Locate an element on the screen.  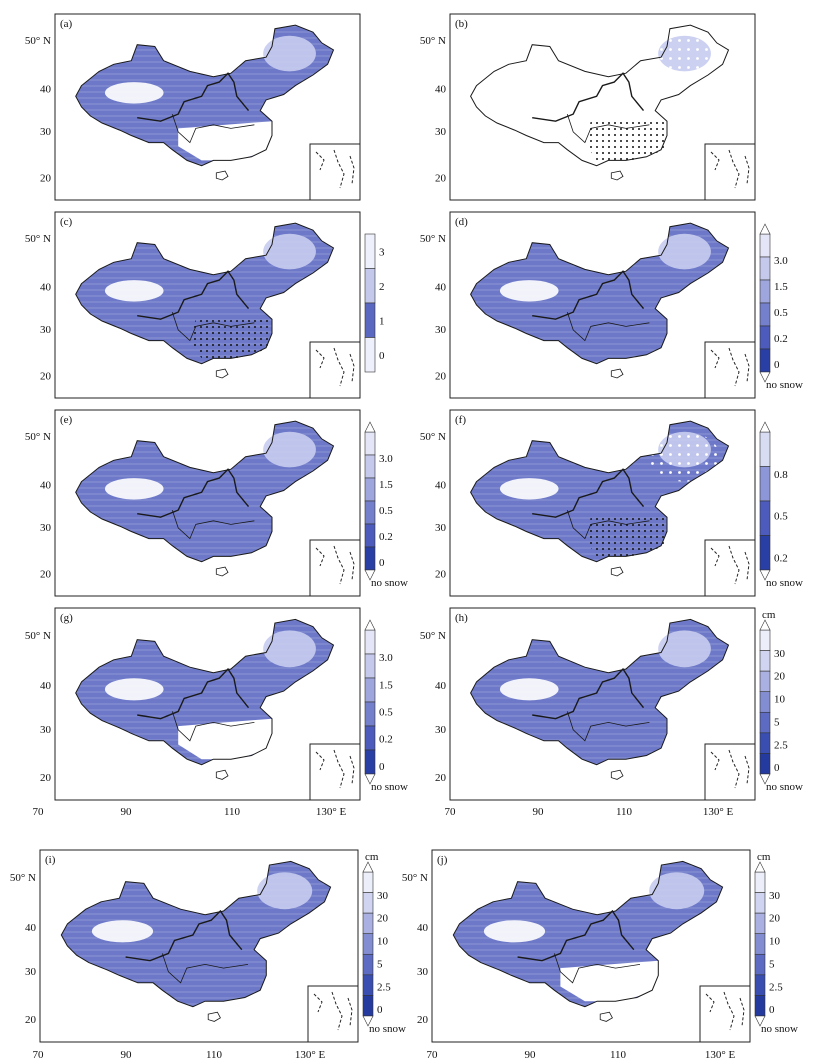
panel-label: (e) is located at coordinates (66, 420).